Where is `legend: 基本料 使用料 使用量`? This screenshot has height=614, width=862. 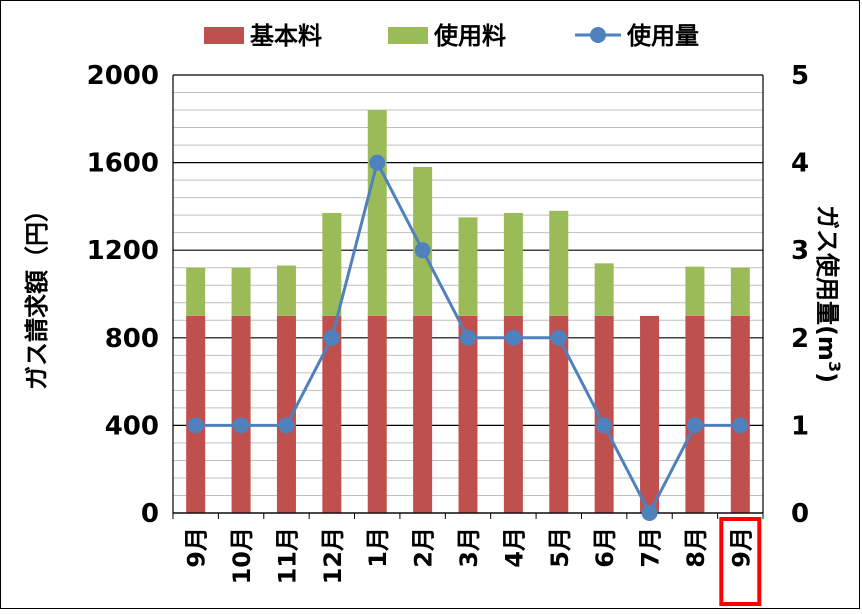
legend: 基本料 使用料 使用量 is located at coordinates (451, 36).